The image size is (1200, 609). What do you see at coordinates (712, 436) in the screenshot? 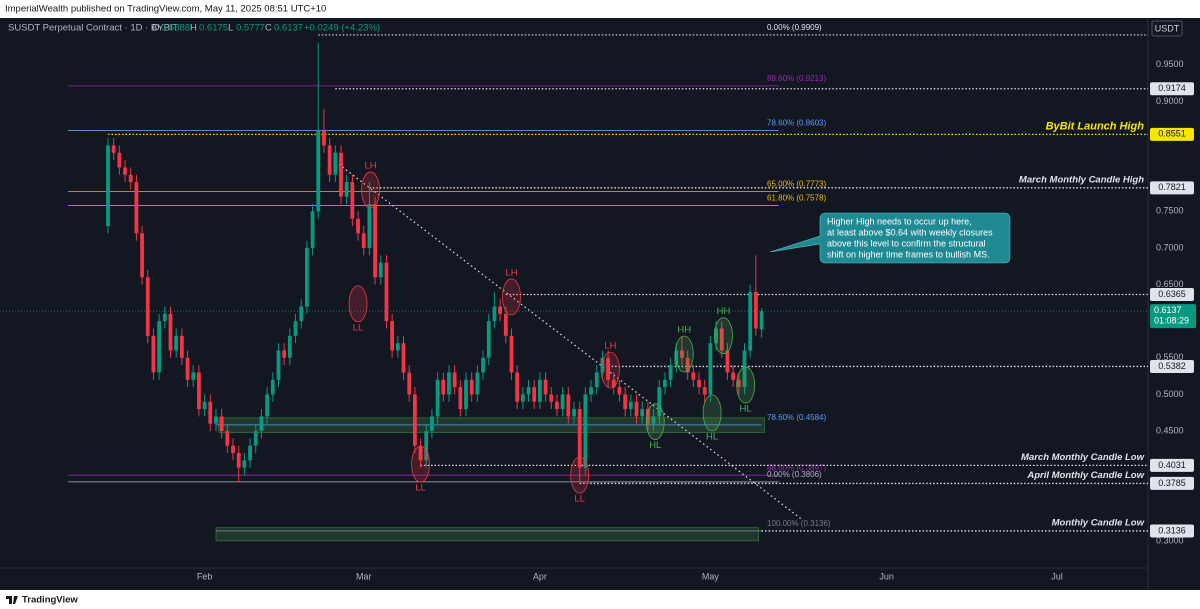
I see `pattern-label: HL` at bounding box center [712, 436].